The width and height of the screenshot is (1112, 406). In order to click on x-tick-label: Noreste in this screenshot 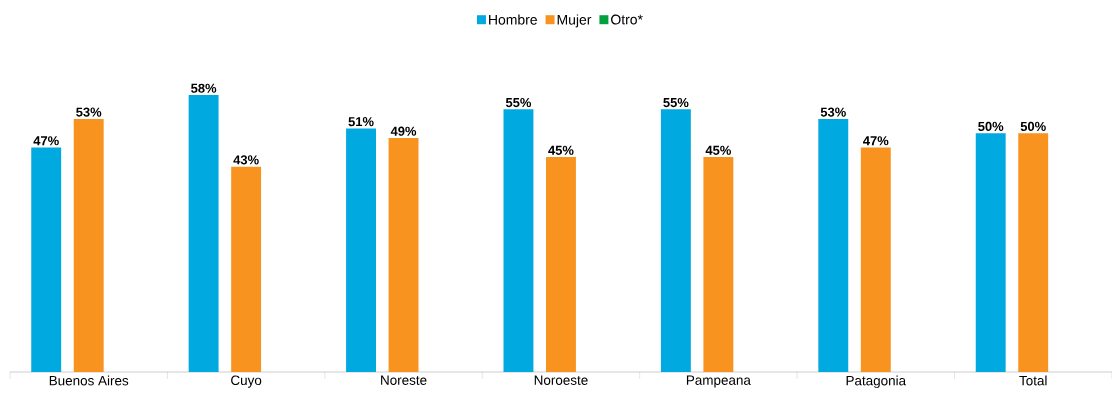, I will do `click(404, 380)`.